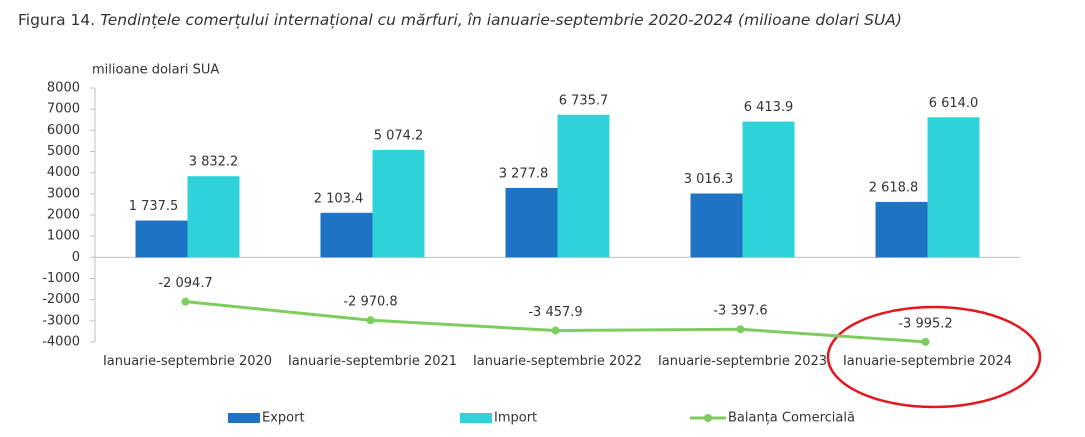  What do you see at coordinates (214, 162) in the screenshot?
I see `bar-value-label: 3 832.2` at bounding box center [214, 162].